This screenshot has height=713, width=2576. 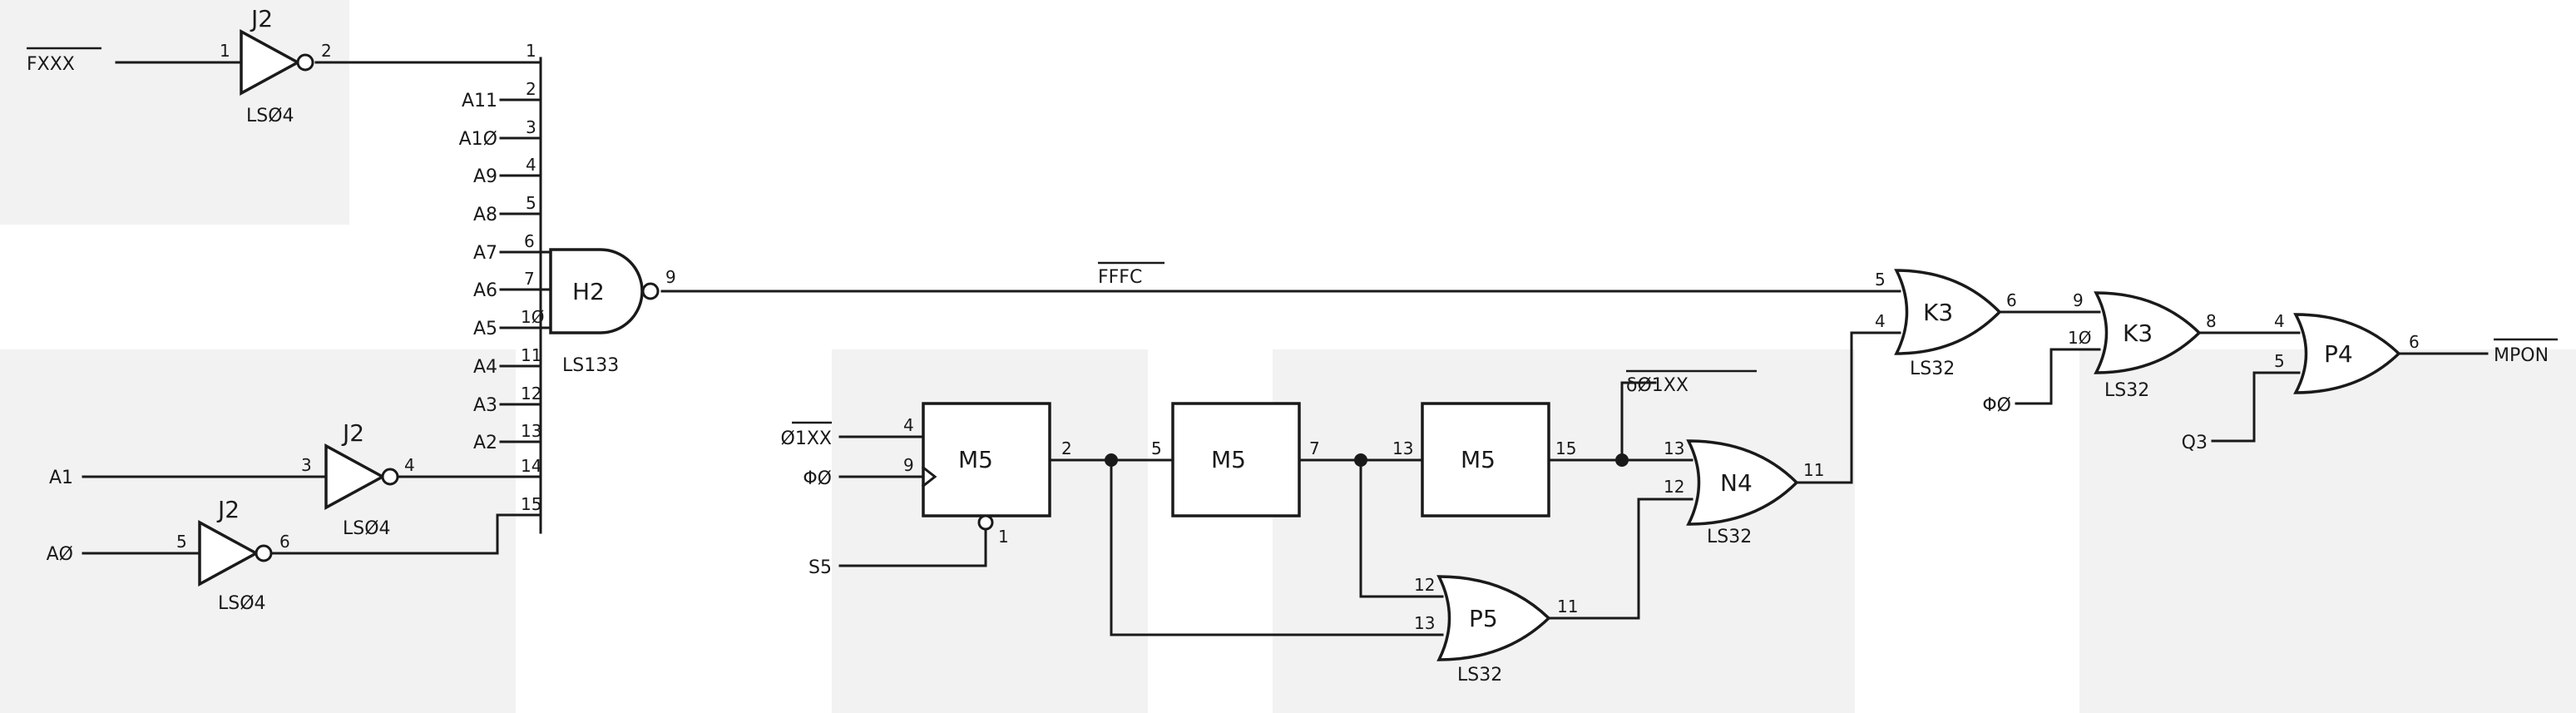 What do you see at coordinates (485, 253) in the screenshot?
I see `signal-a7: A7` at bounding box center [485, 253].